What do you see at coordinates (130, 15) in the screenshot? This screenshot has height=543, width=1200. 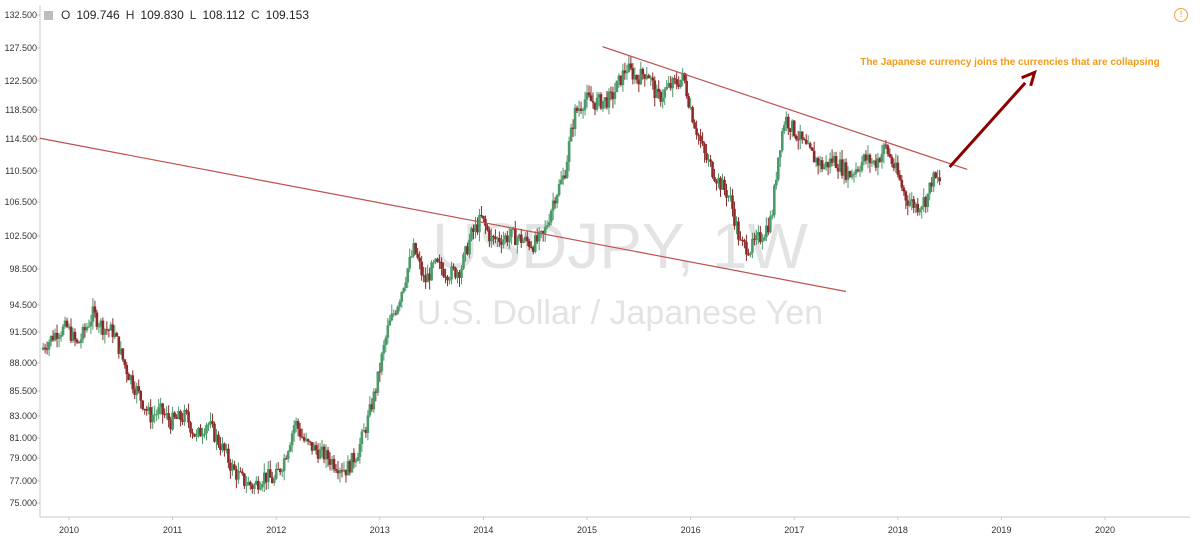 I see `high-label: H` at bounding box center [130, 15].